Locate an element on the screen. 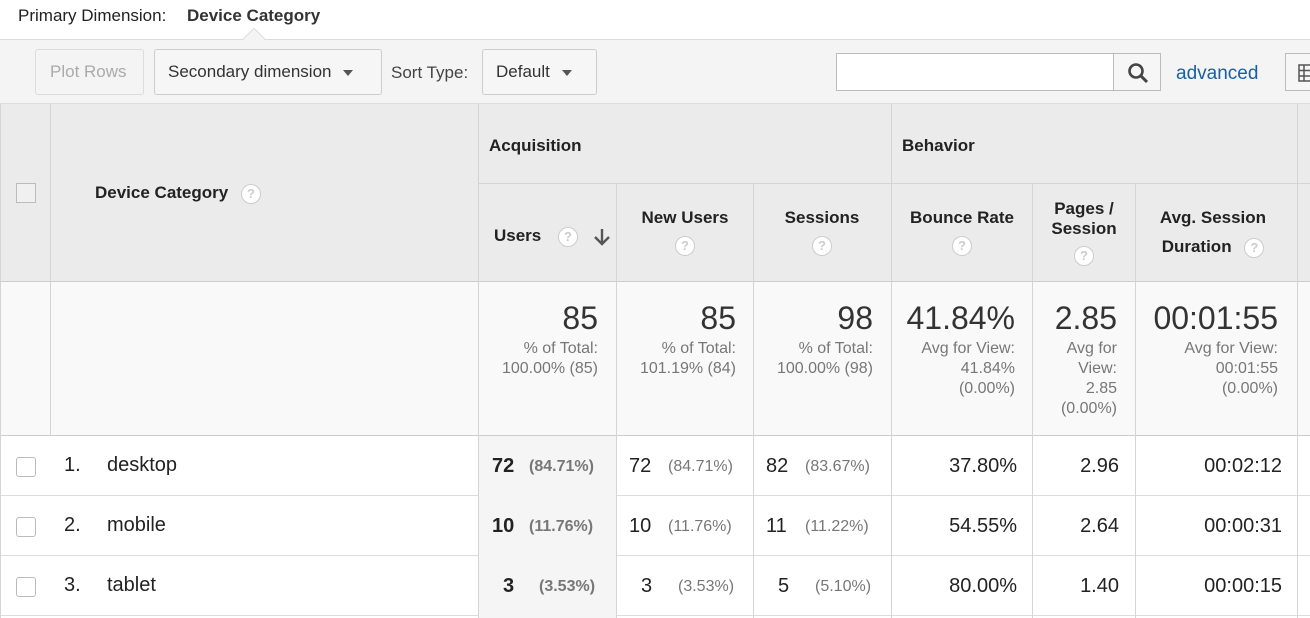 This screenshot has height=618, width=1310. pages-session-column-header: Pages / Session ? is located at coordinates (1084, 232).